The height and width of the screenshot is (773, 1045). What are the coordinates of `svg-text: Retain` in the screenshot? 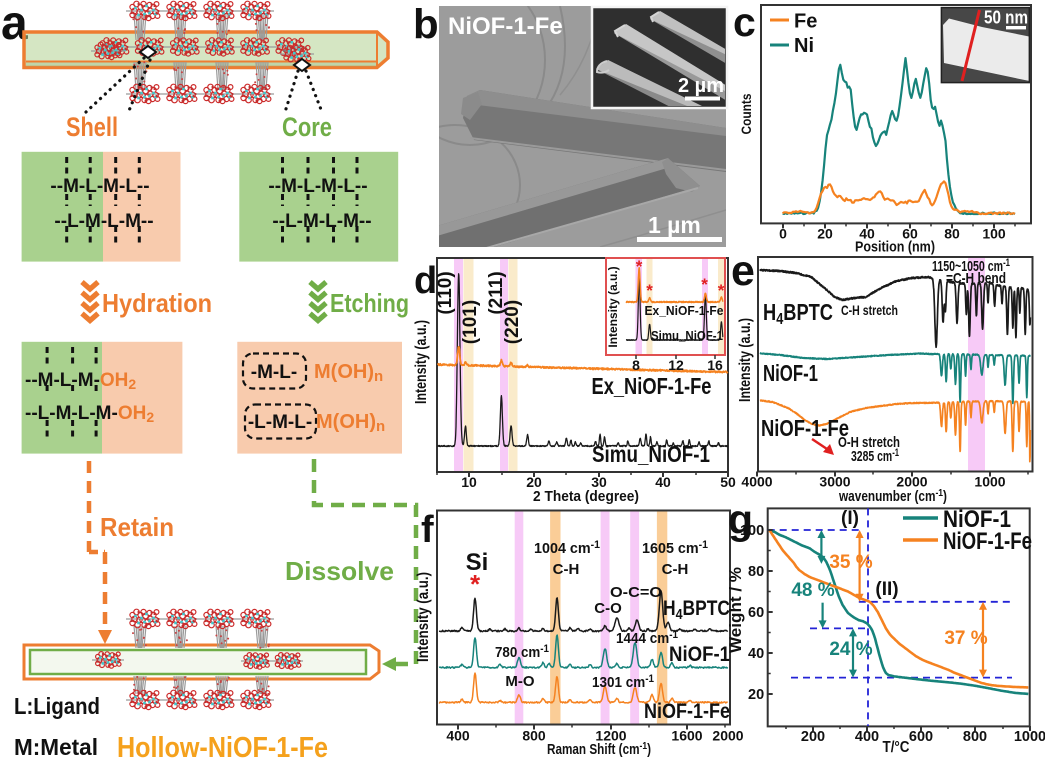 It's located at (137, 527).